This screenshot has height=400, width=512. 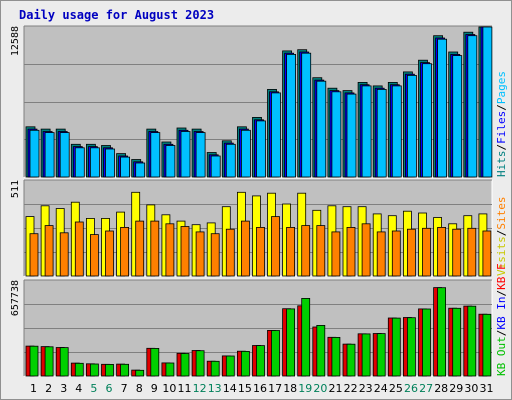 What do you see at coordinates (154, 388) in the screenshot?
I see `day-label-9: 9` at bounding box center [154, 388].